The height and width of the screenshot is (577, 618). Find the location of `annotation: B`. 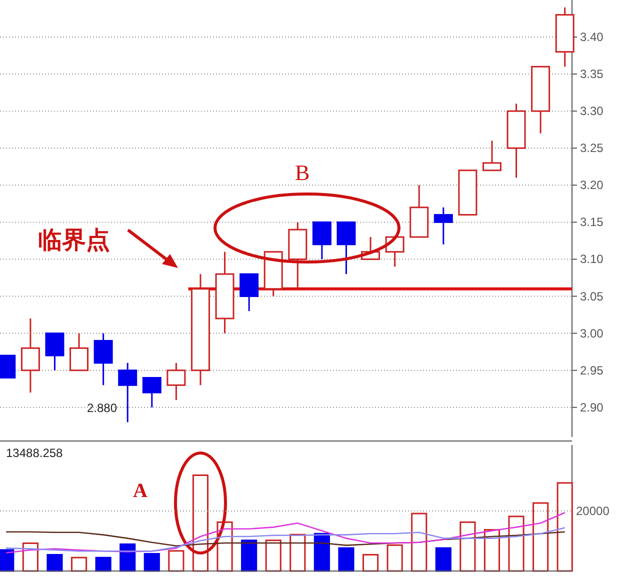

annotation: B is located at coordinates (302, 172).